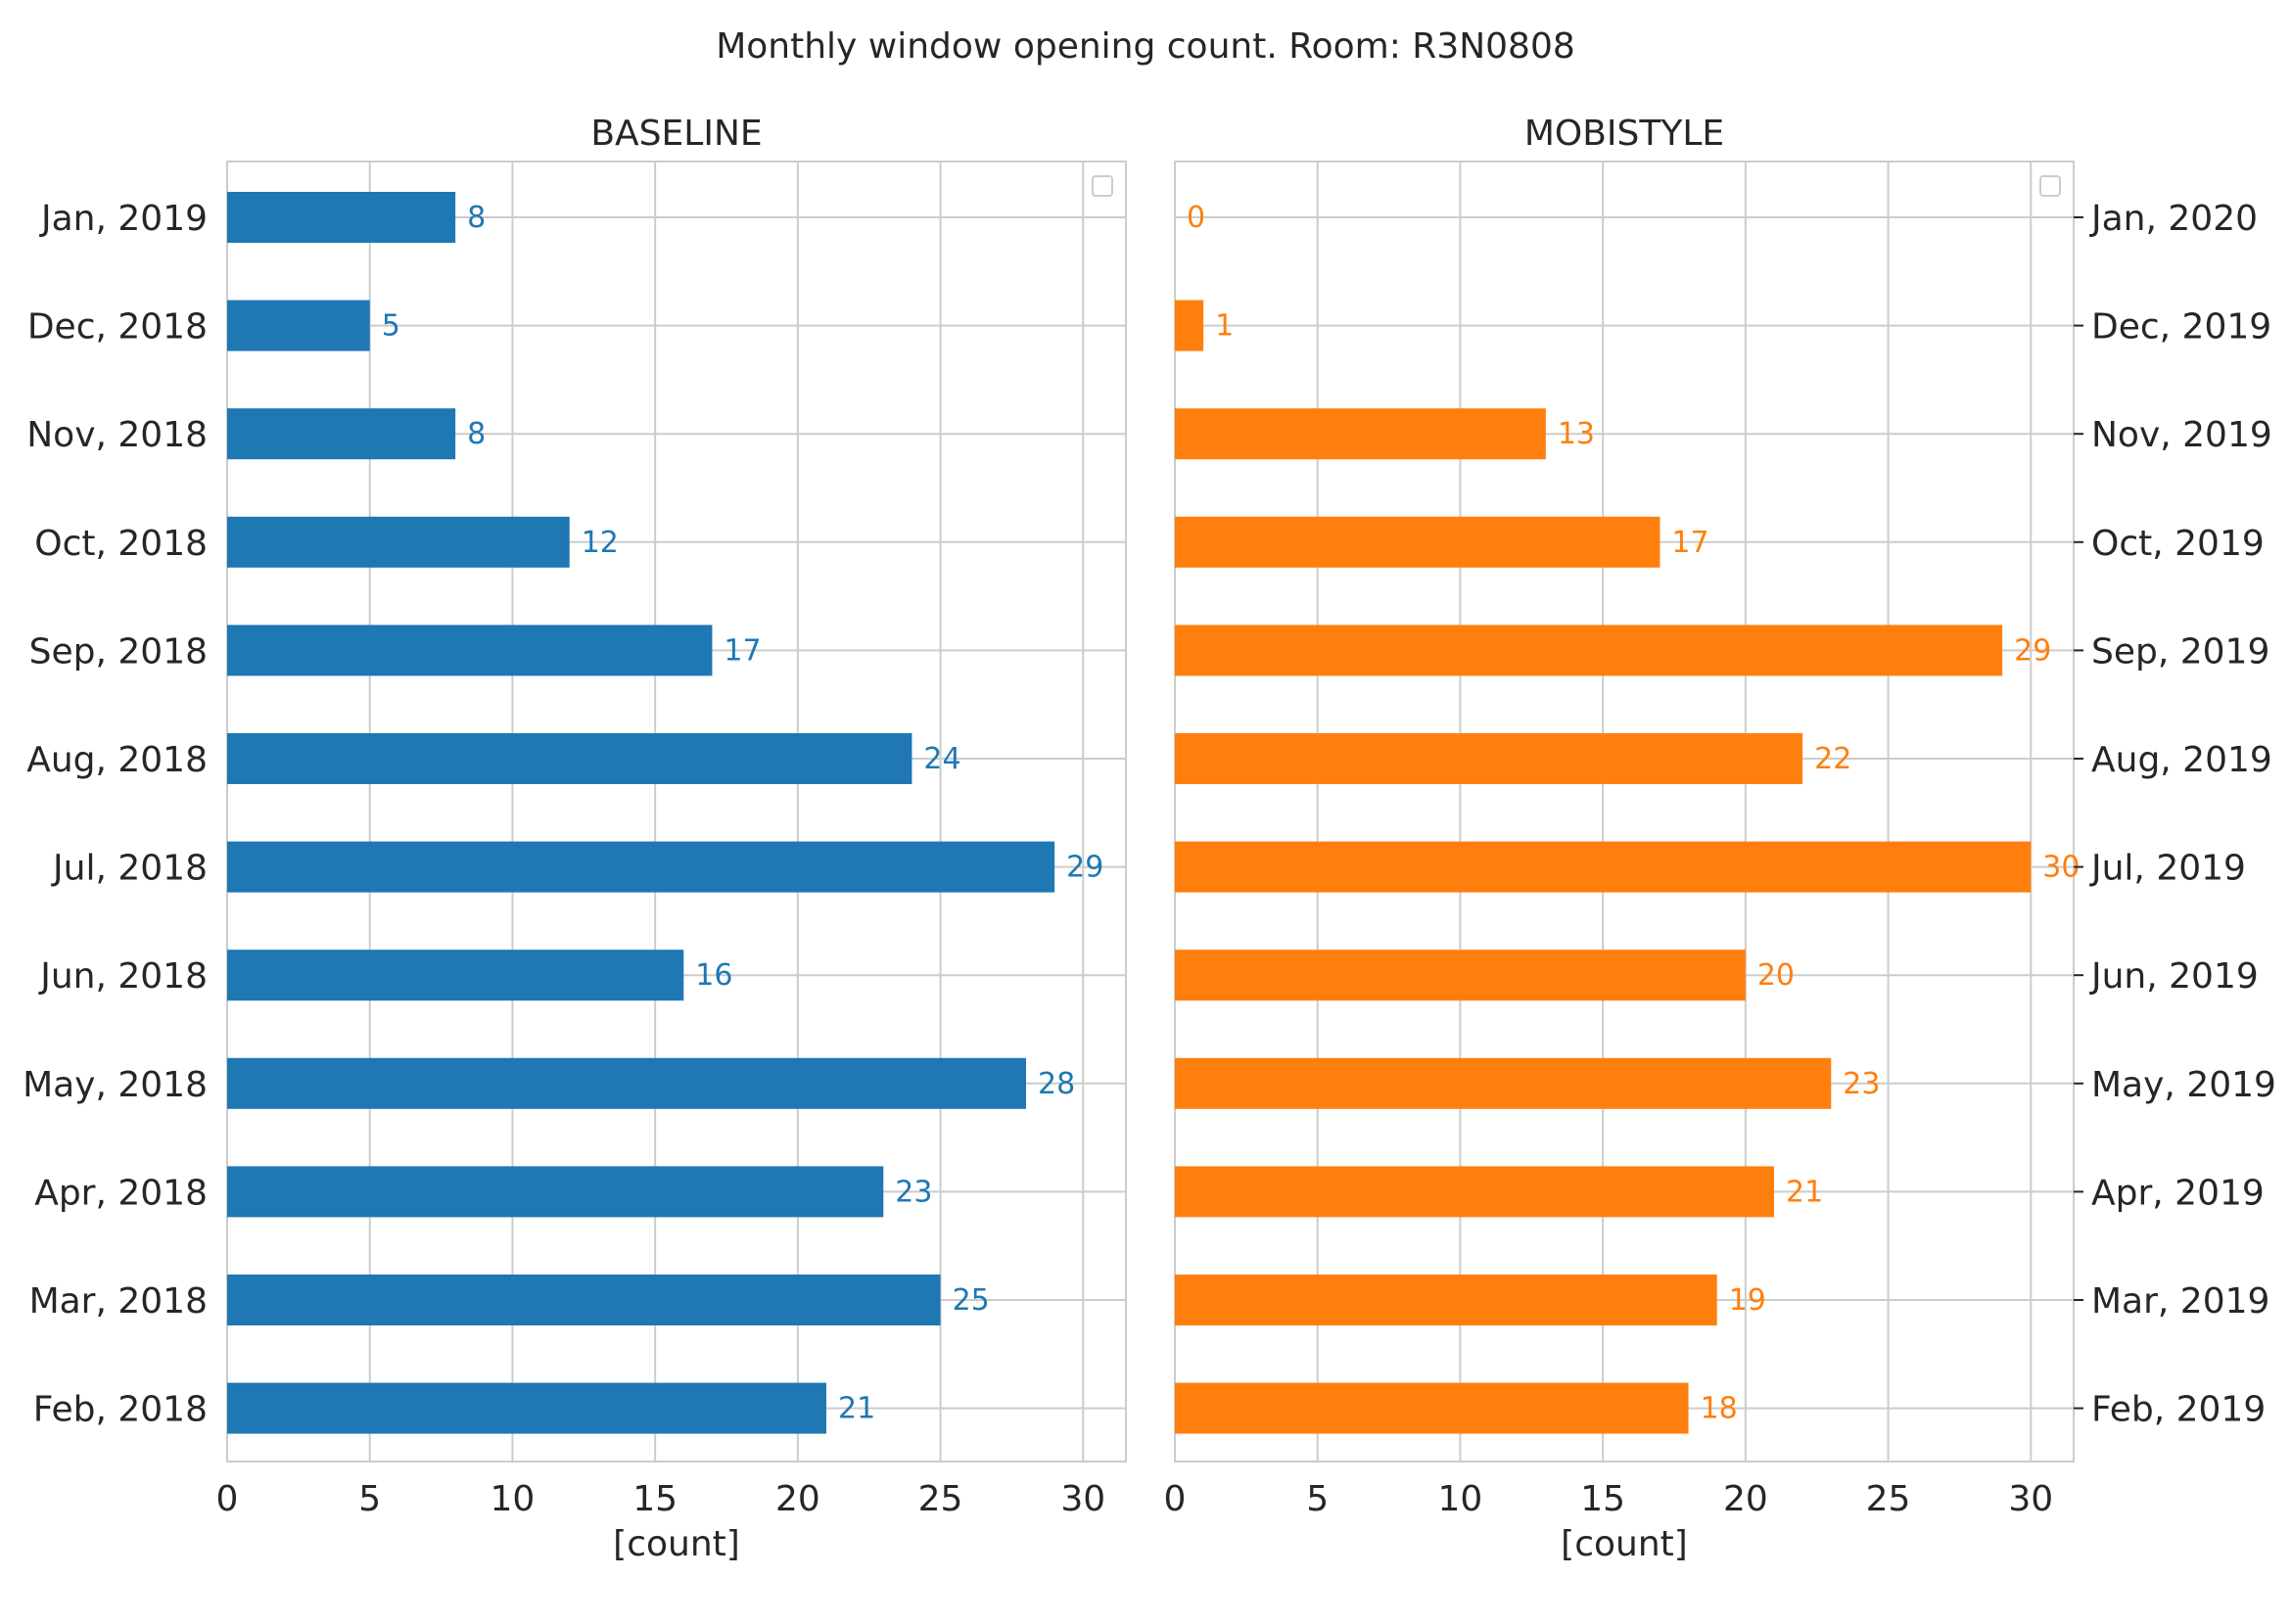 The height and width of the screenshot is (1624, 2291). Describe the element at coordinates (655, 1499) in the screenshot. I see `baseline-xtick-label: 15` at that location.